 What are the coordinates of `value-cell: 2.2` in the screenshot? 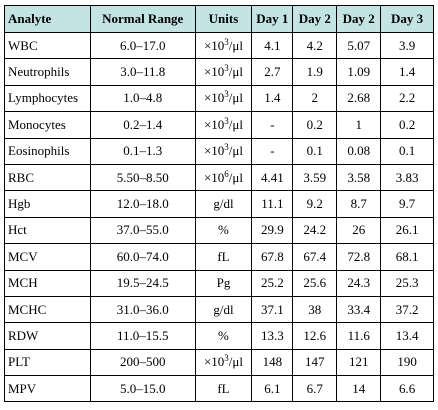 It's located at (407, 98).